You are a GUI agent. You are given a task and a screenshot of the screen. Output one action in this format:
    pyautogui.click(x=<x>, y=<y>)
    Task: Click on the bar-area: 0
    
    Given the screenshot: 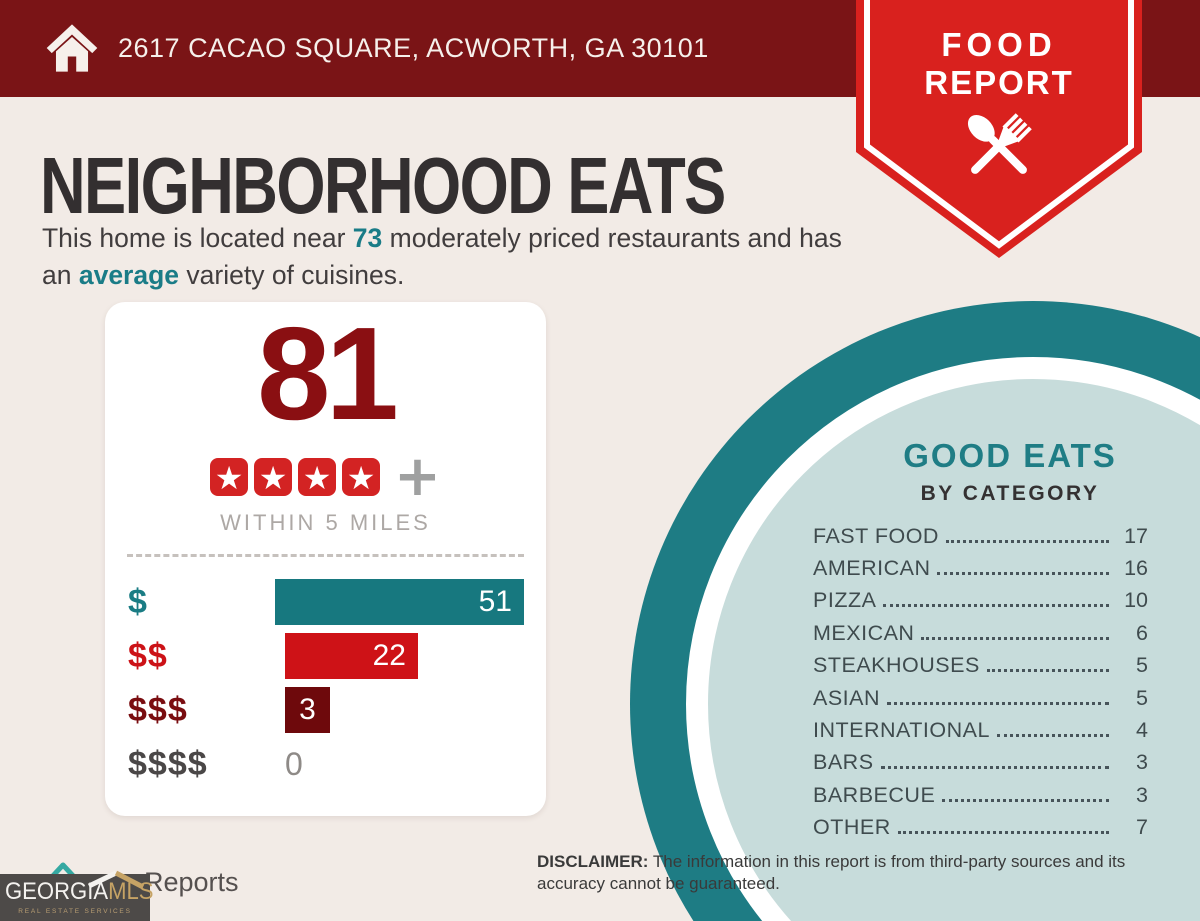 What is the action you would take?
    pyautogui.click(x=404, y=764)
    